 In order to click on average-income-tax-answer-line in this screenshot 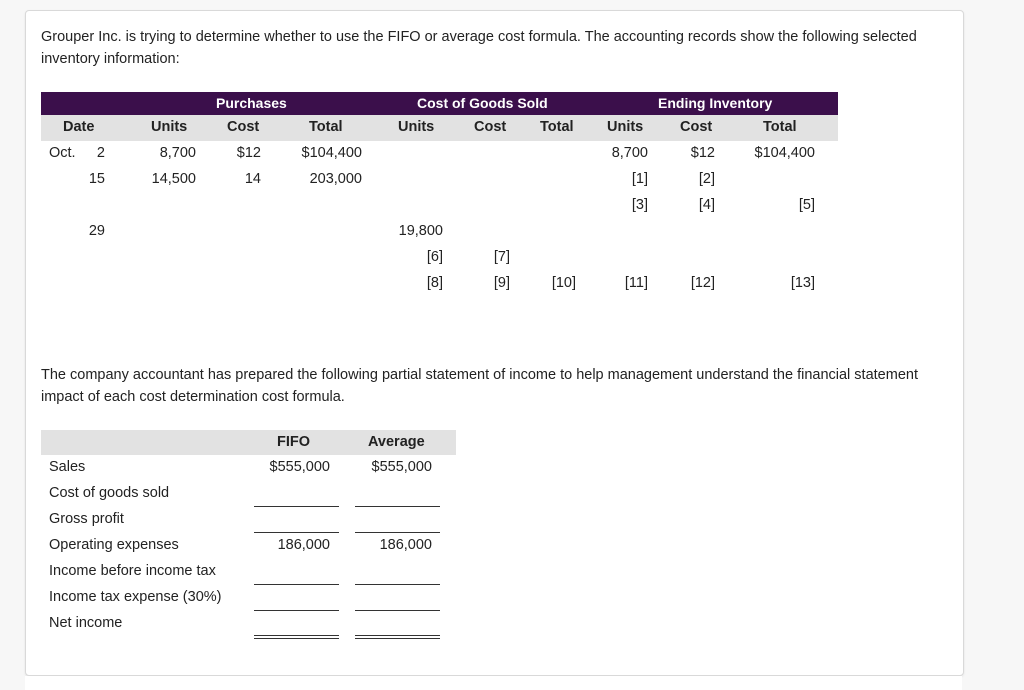, I will do `click(397, 610)`.